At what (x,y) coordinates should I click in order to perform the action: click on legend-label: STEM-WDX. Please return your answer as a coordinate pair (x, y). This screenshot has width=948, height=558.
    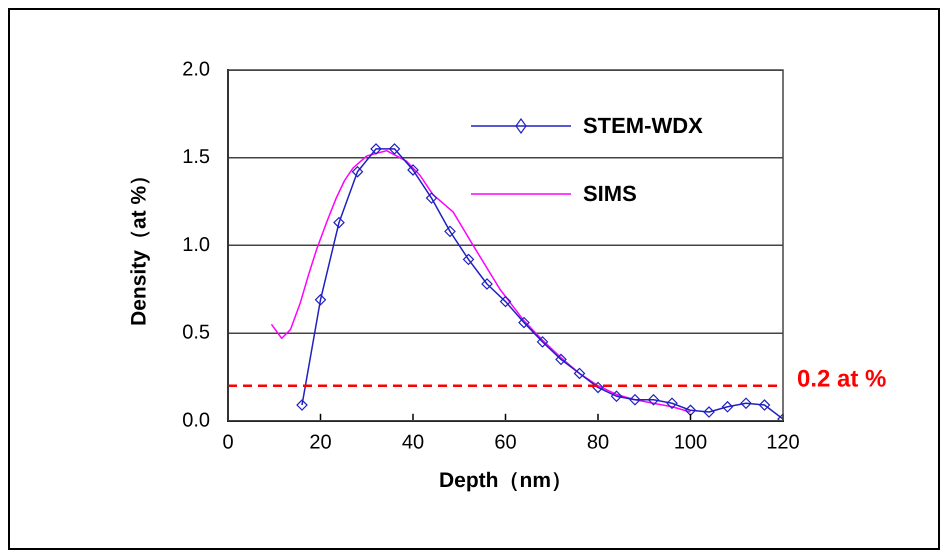
    Looking at the image, I should click on (643, 126).